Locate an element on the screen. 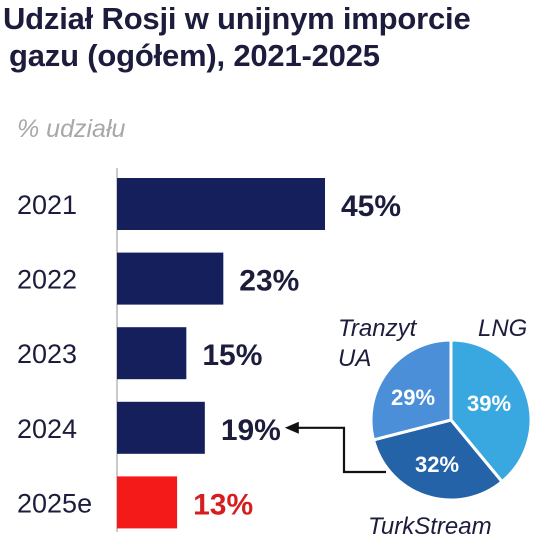 The width and height of the screenshot is (560, 560). pie-slice-turkstream is located at coordinates (438, 460).